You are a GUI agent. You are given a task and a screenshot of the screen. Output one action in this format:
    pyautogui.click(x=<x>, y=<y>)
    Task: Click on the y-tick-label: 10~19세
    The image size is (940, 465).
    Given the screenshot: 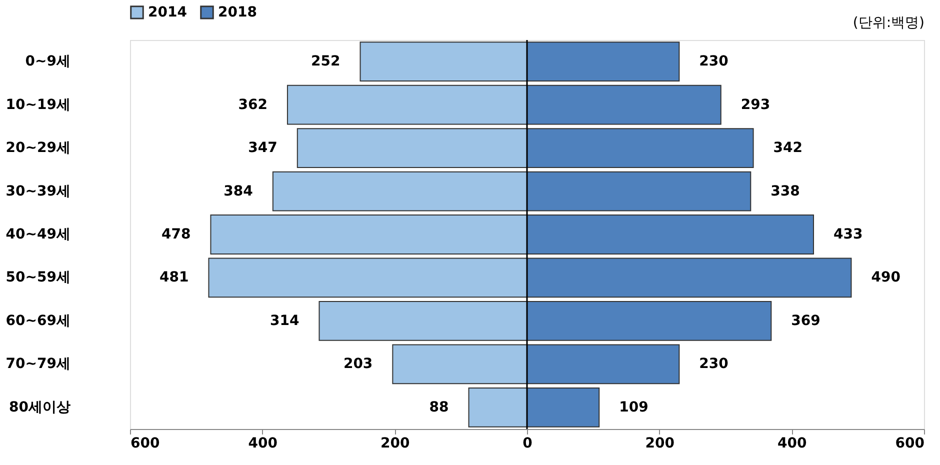 What is the action you would take?
    pyautogui.click(x=38, y=104)
    